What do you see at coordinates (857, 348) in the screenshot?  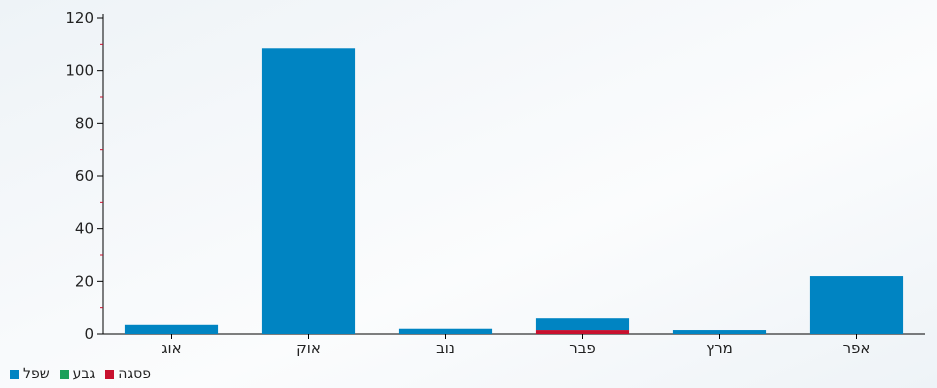 I see `x-tick-label: אפר` at bounding box center [857, 348].